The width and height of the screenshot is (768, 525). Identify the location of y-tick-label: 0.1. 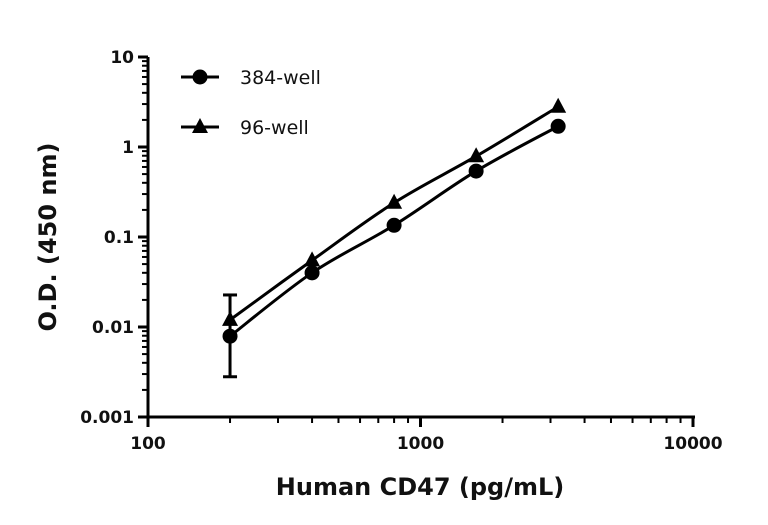
(119, 238).